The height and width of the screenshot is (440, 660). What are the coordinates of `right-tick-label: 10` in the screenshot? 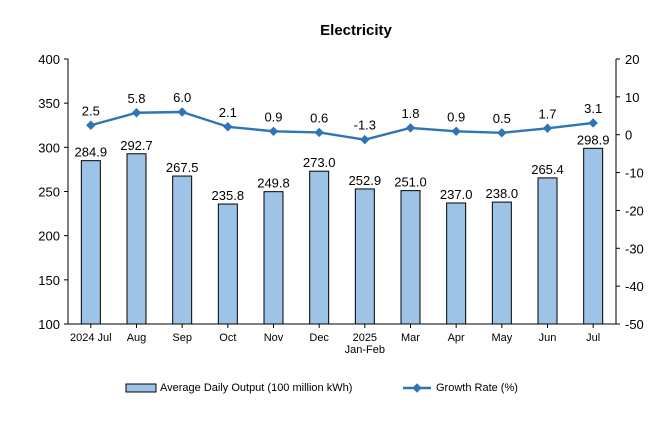 It's located at (632, 97).